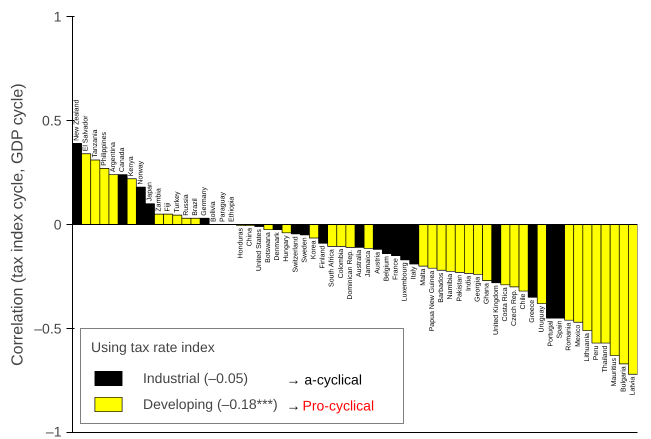  I want to click on y-tick-label: –0.5, so click(48, 328).